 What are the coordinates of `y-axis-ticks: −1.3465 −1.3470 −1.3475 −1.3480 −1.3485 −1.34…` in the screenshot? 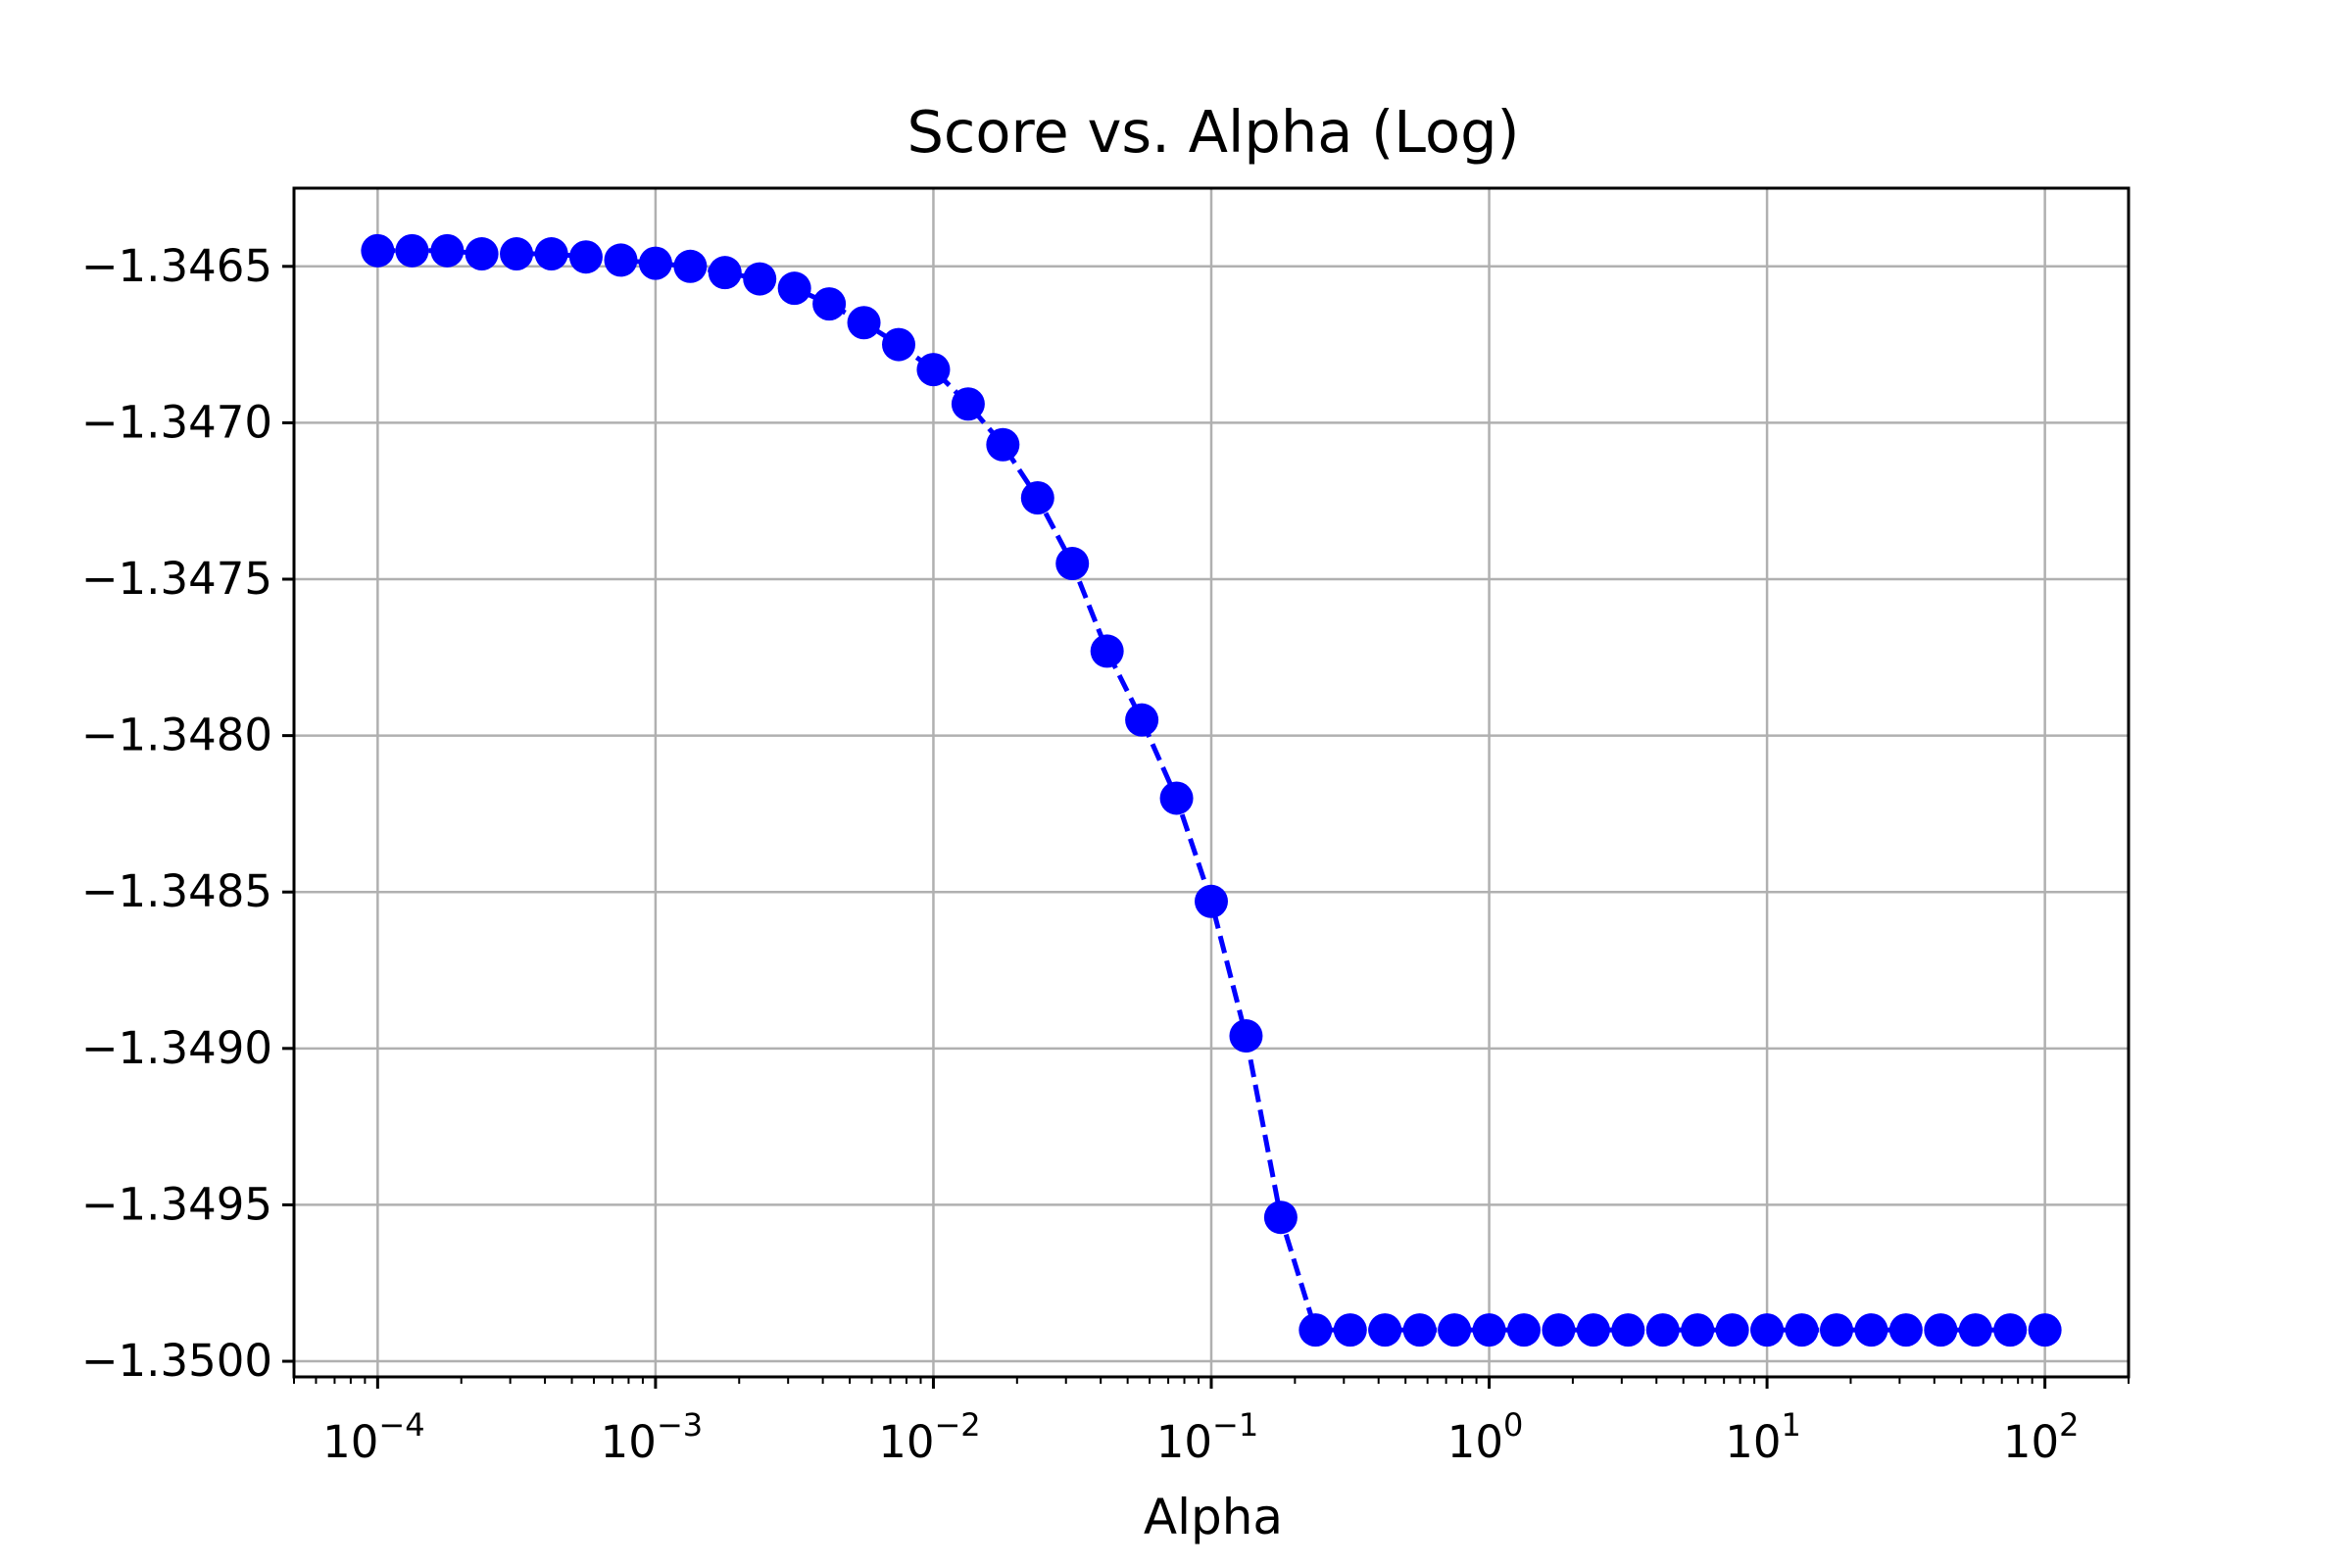 It's located at (187, 813).